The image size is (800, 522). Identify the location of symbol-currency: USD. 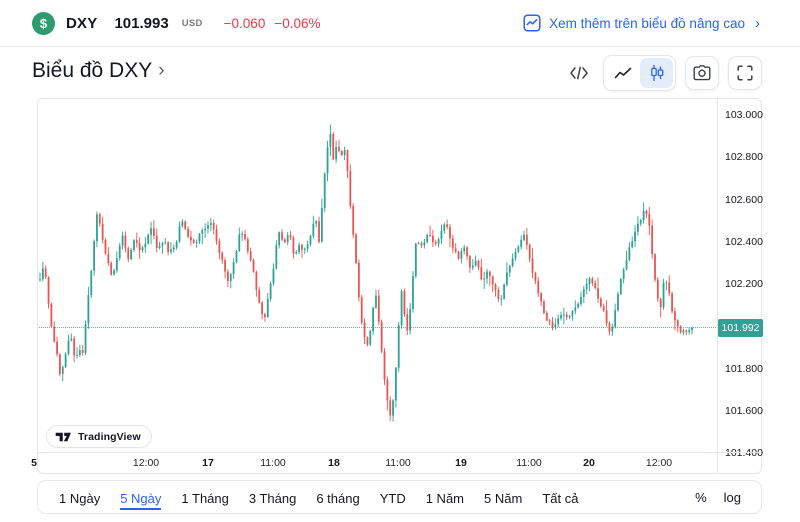
(192, 23).